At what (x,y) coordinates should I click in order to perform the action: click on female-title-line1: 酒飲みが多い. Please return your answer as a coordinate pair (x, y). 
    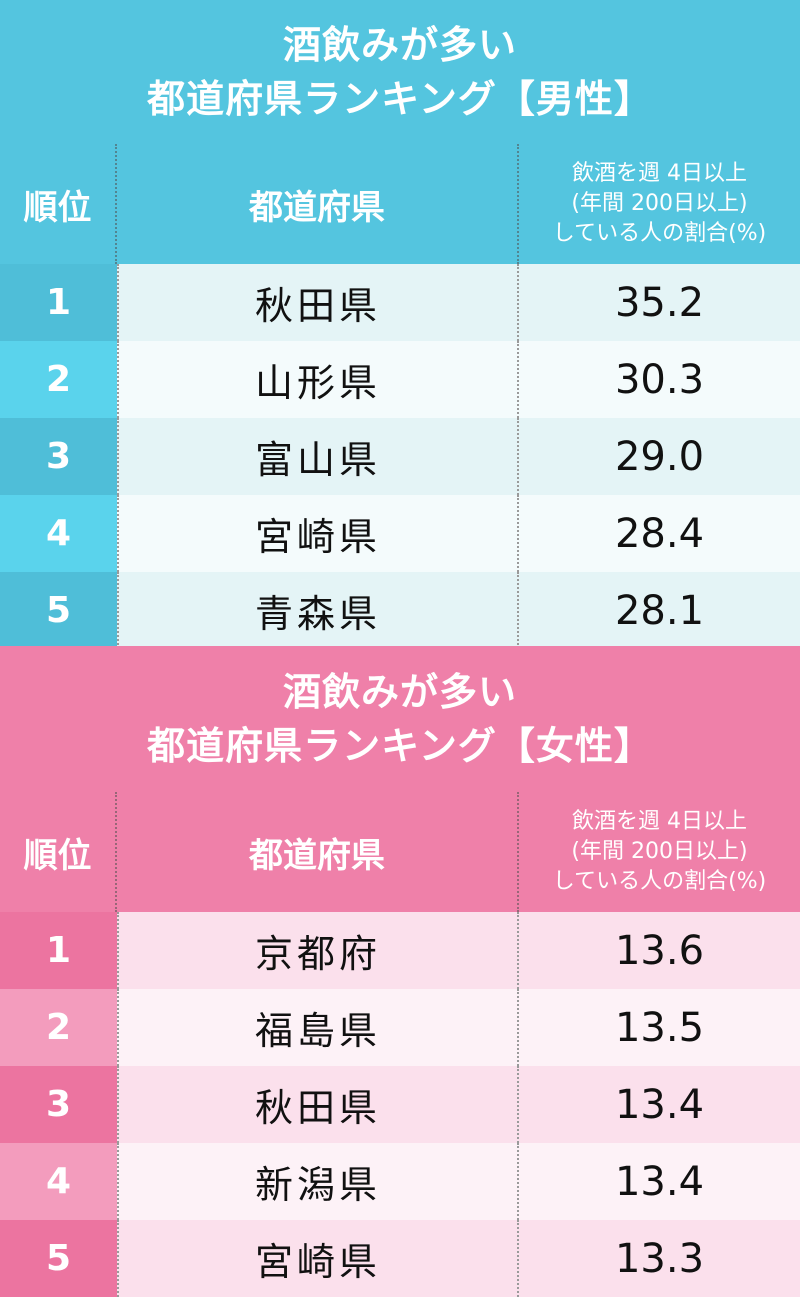
    Looking at the image, I should click on (399, 692).